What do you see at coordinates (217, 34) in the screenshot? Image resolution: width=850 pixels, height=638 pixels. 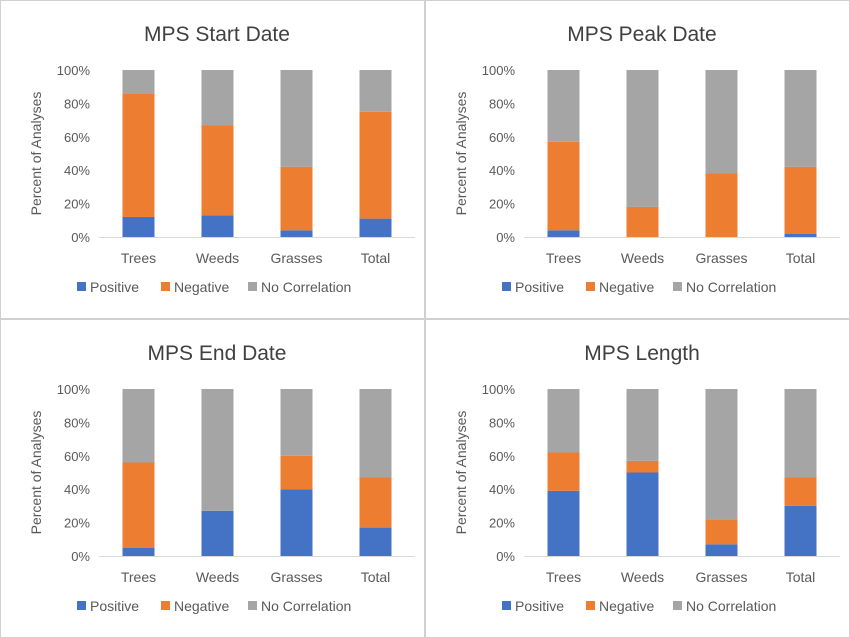 I see `chart-title: MPS Start Date` at bounding box center [217, 34].